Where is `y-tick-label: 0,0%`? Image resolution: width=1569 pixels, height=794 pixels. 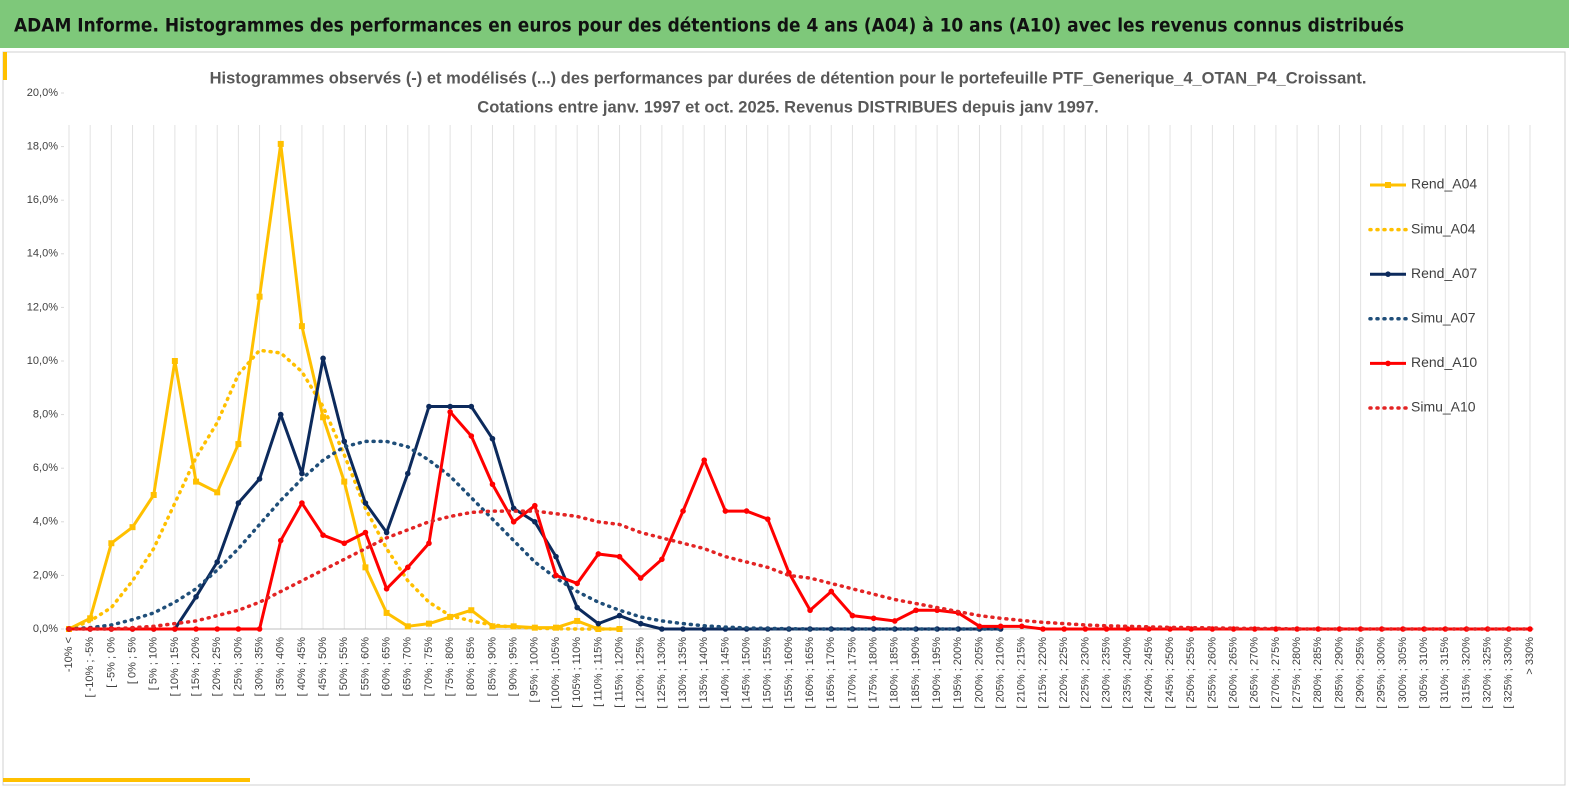 y-tick-label: 0,0% is located at coordinates (45, 629).